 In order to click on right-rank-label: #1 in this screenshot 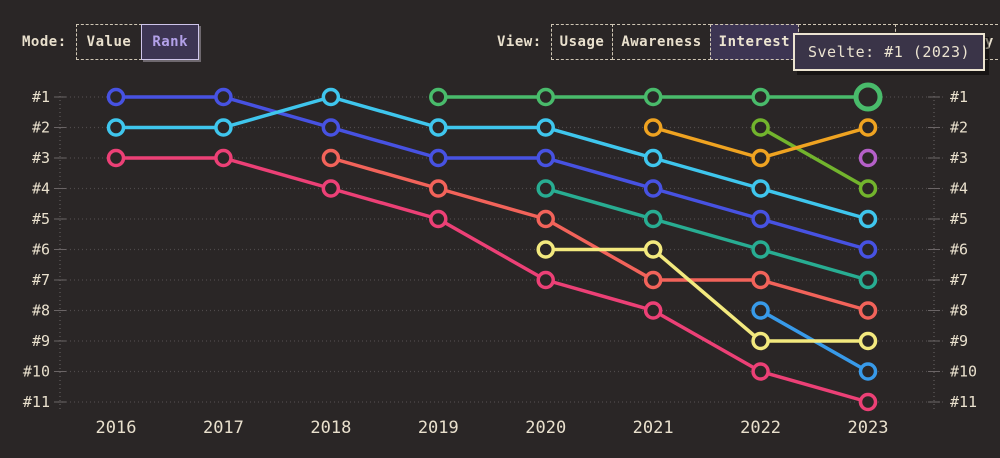, I will do `click(959, 97)`.